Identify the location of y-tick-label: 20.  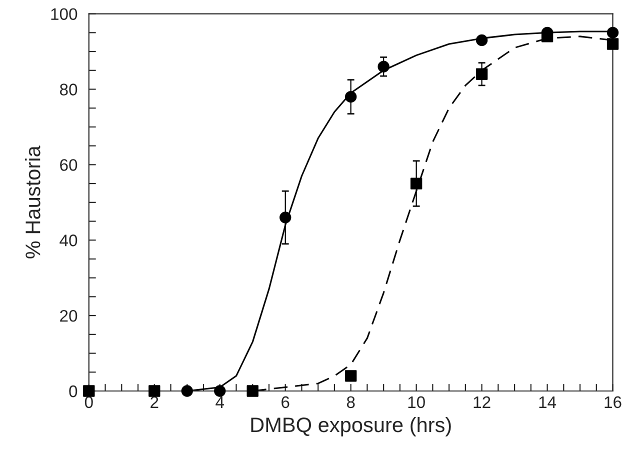
(69, 316).